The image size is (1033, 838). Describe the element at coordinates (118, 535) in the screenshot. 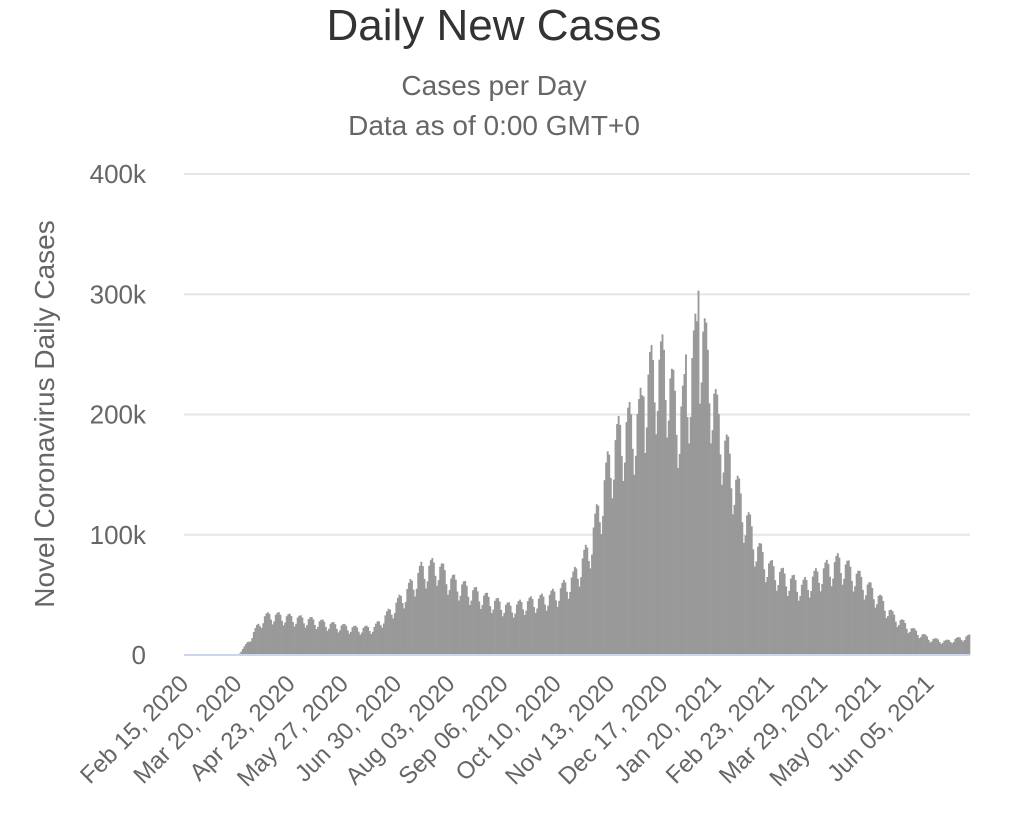

I see `y-tick-label: 100k` at that location.